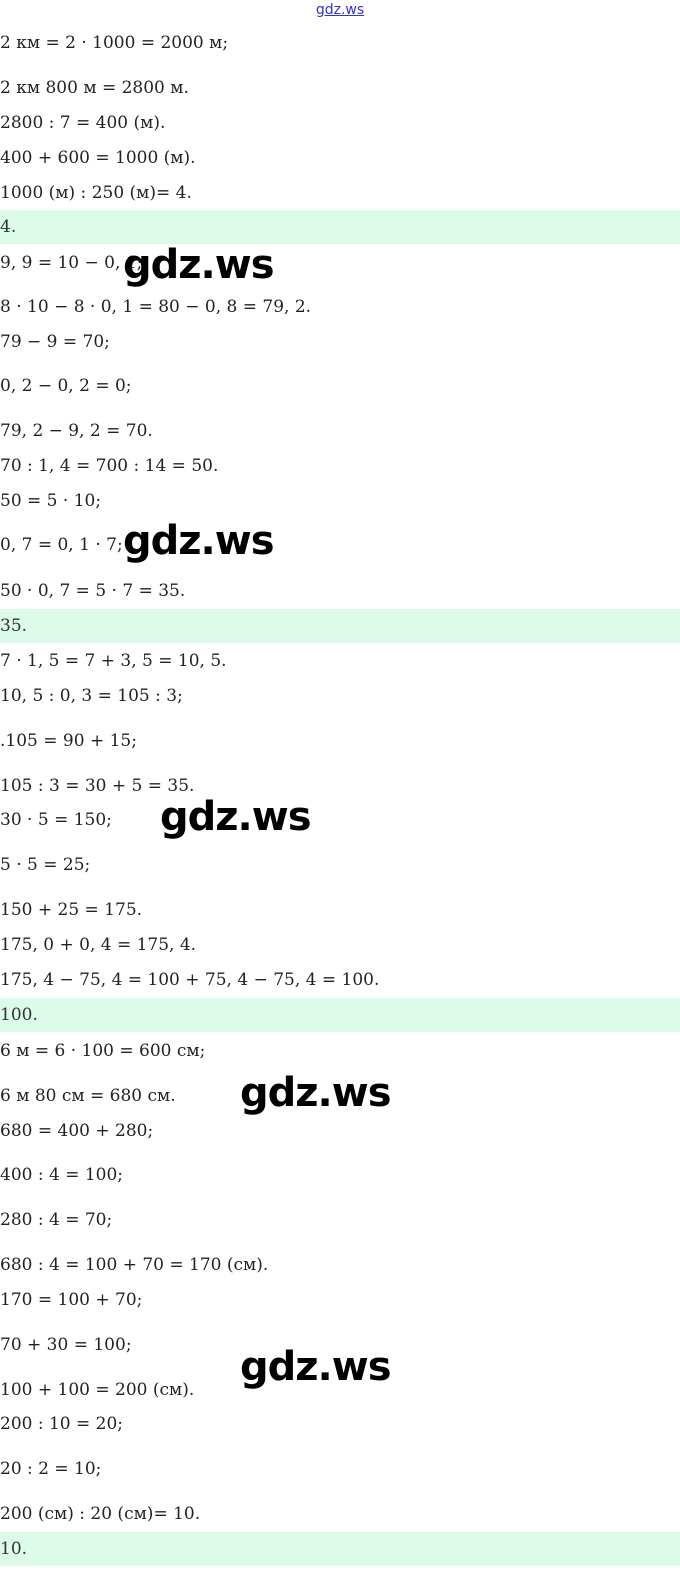 Image resolution: width=680 pixels, height=1570 pixels. I want to click on answer-text: 35., so click(14, 626).